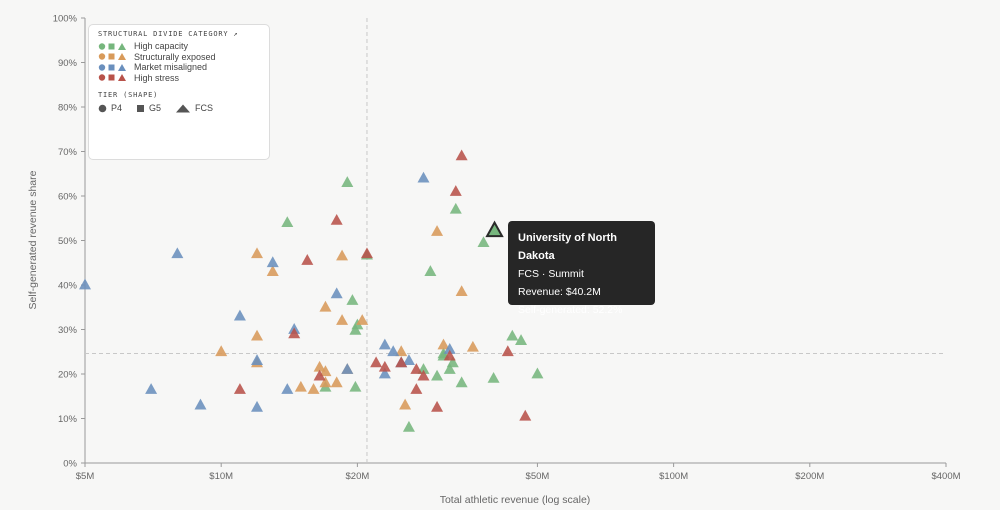 The height and width of the screenshot is (510, 1000). I want to click on x-tick-label: $50M, so click(538, 476).